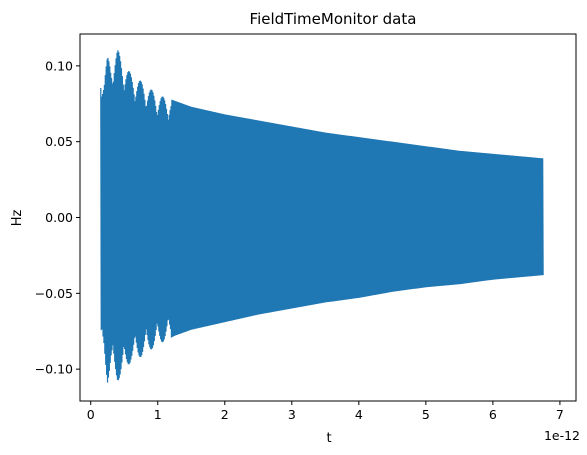  I want to click on x-axis: 0 1 2 3 4 5 6 7, so click(325, 411).